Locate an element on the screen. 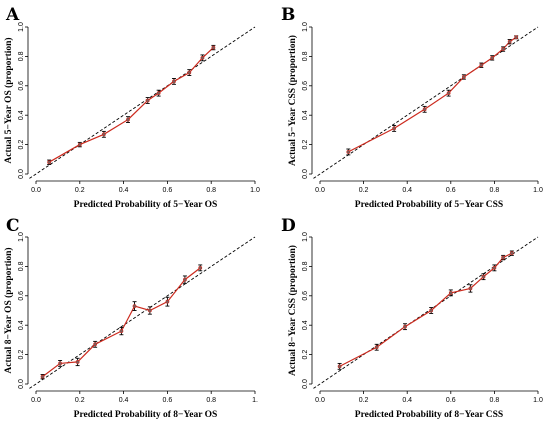  y-axis-title: Actual 5−Year CSS (proportion) is located at coordinates (292, 100).